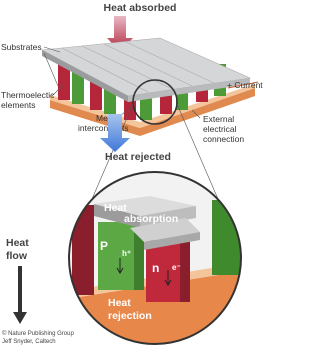 The image size is (320, 352). Describe the element at coordinates (17, 243) in the screenshot. I see `heat-flow-label: Heat` at that location.